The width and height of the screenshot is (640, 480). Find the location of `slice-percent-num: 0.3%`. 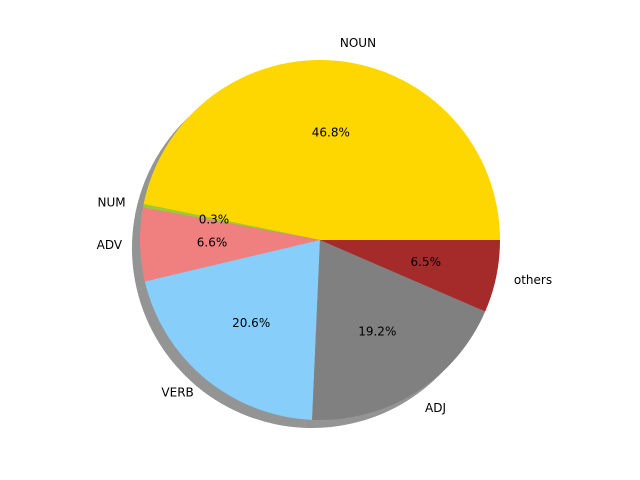

slice-percent-num: 0.3% is located at coordinates (214, 219).